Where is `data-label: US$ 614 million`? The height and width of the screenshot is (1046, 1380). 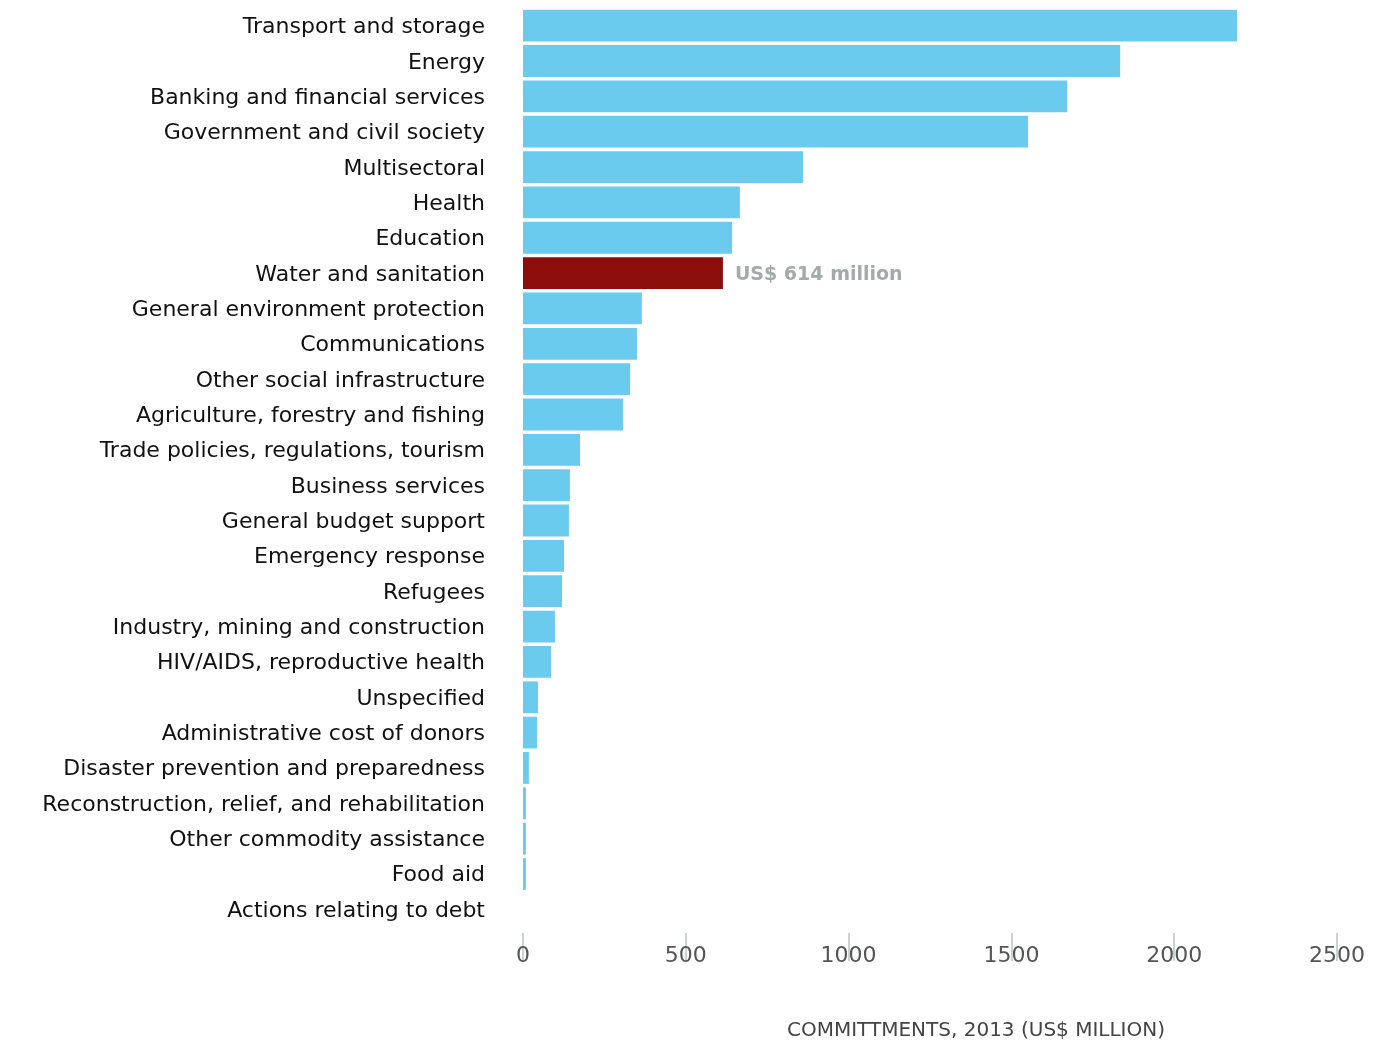 data-label: US$ 614 million is located at coordinates (818, 273).